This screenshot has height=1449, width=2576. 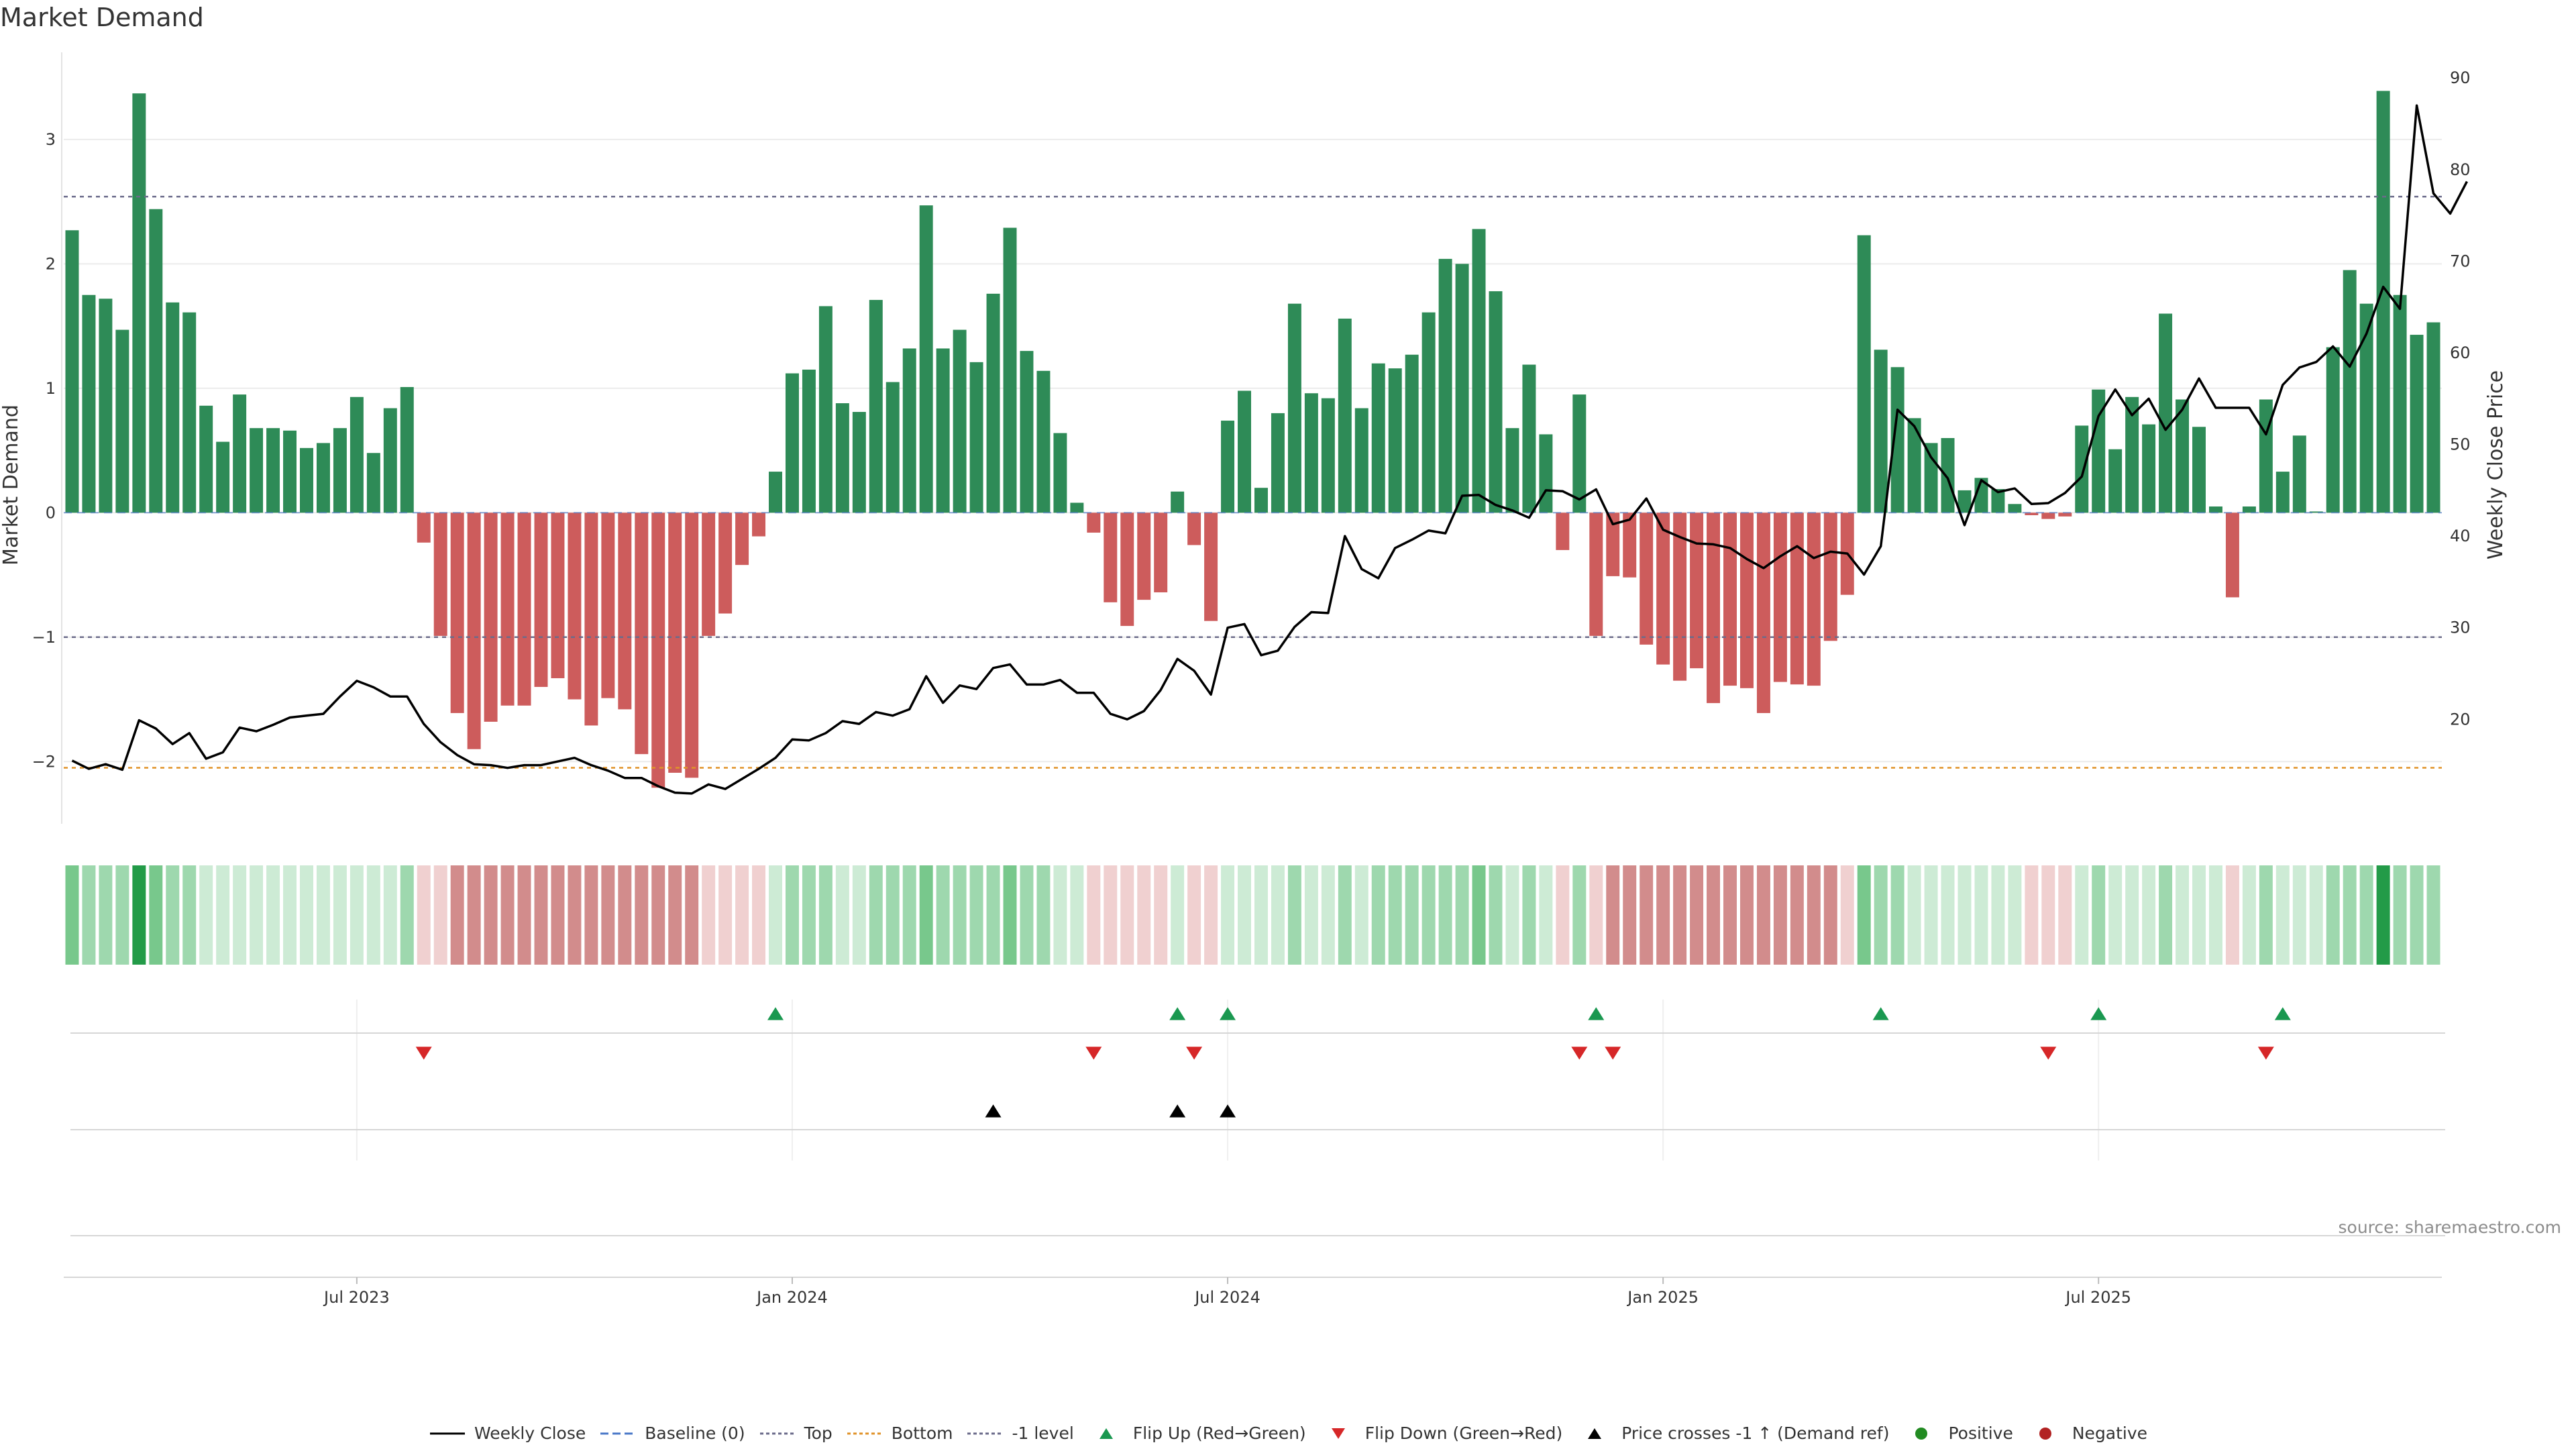 I want to click on y-tick-label: 1, so click(x=51, y=388).